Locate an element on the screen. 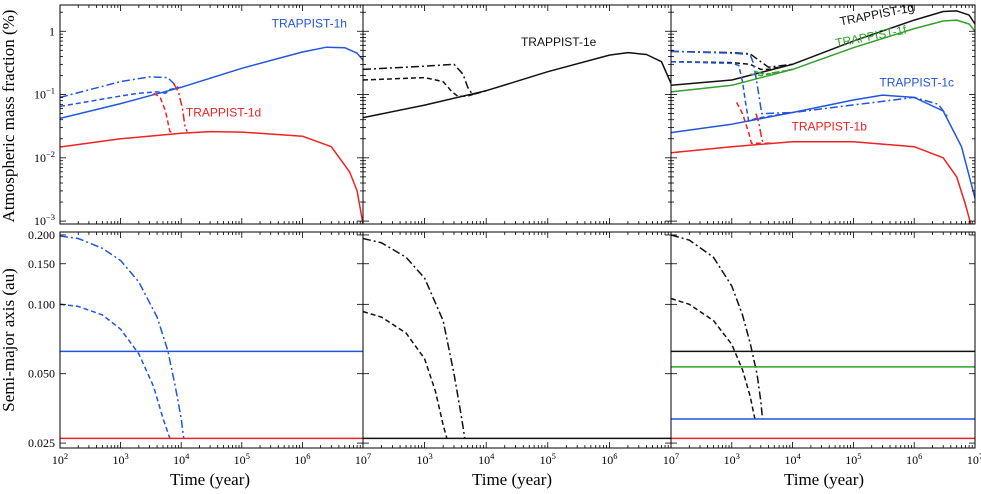 The image size is (981, 494). series-line-trappist-1b-atm-dashed is located at coordinates (748, 123).